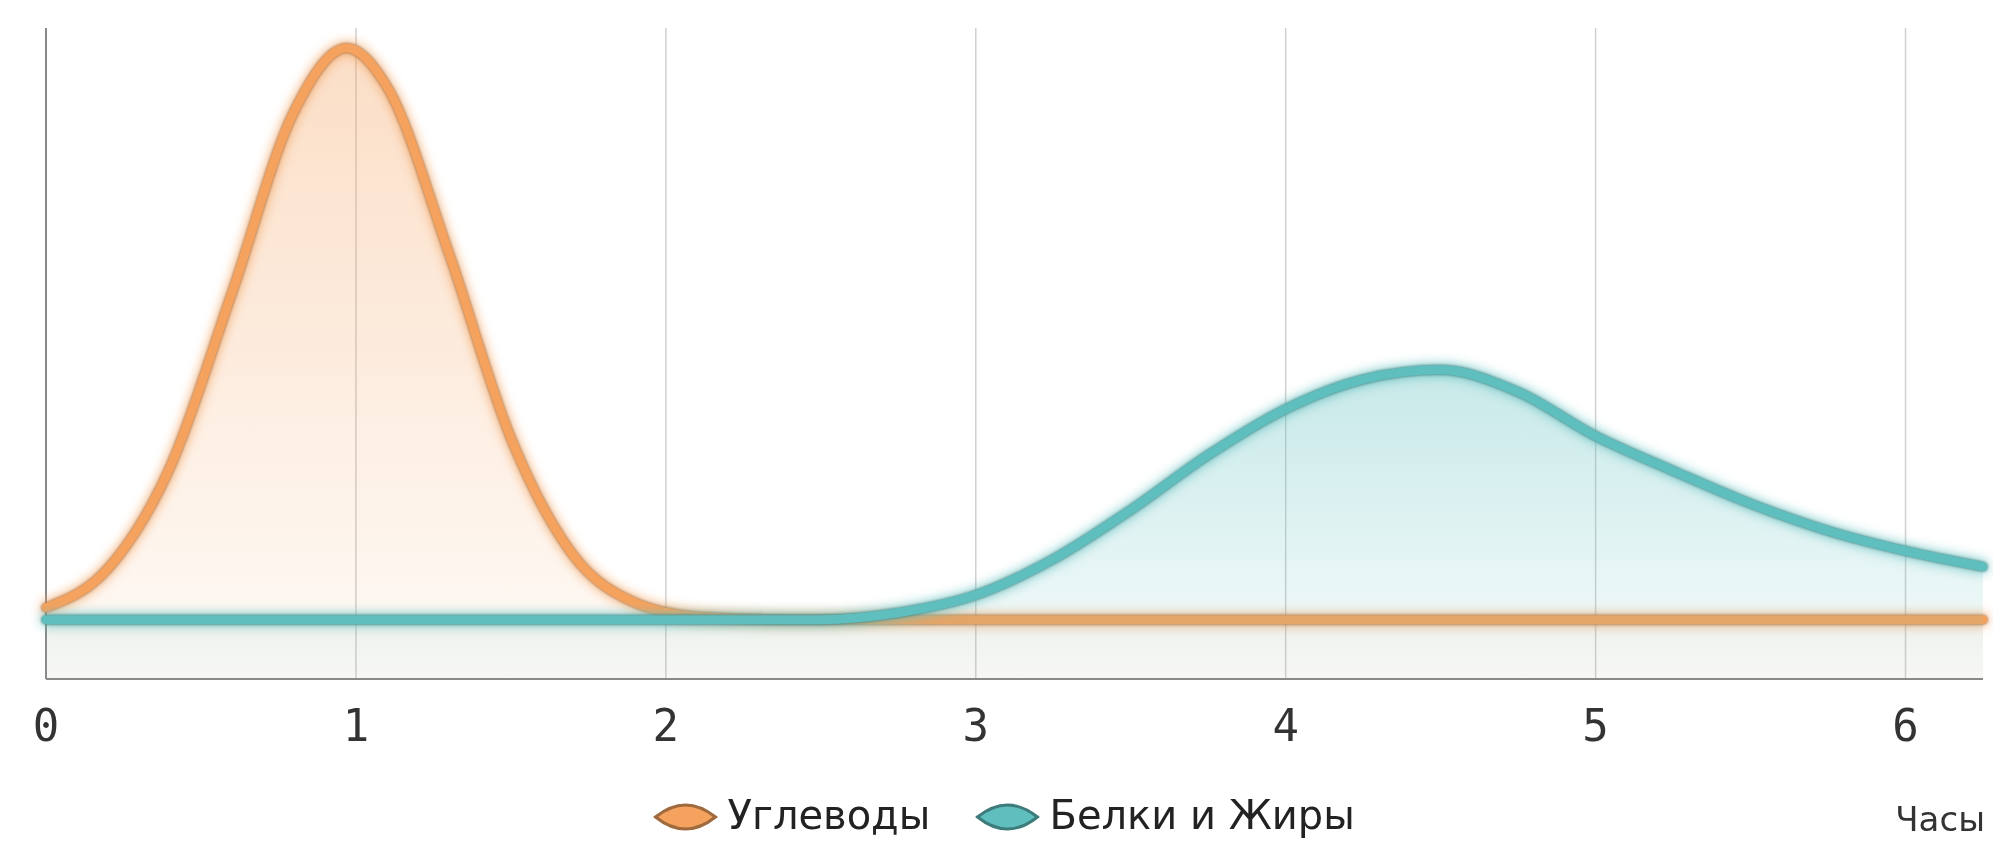  What do you see at coordinates (1285, 725) in the screenshot?
I see `x-tick-label: 4` at bounding box center [1285, 725].